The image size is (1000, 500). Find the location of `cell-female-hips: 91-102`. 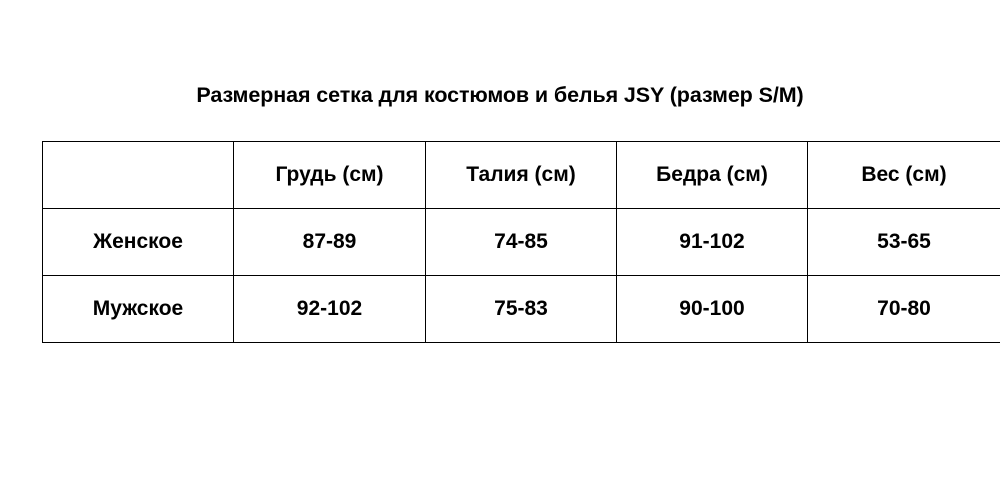

cell-female-hips: 91-102 is located at coordinates (712, 242).